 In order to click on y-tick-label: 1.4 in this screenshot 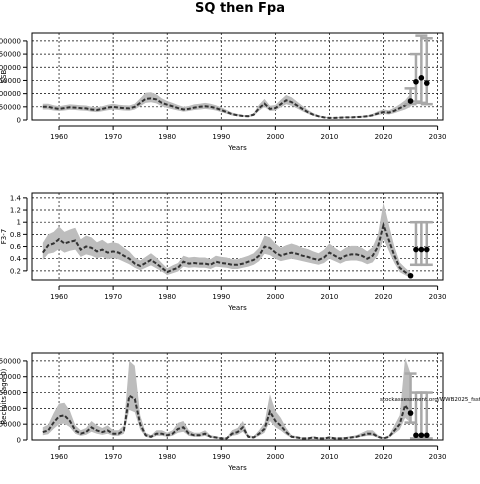, I will do `click(16, 198)`.